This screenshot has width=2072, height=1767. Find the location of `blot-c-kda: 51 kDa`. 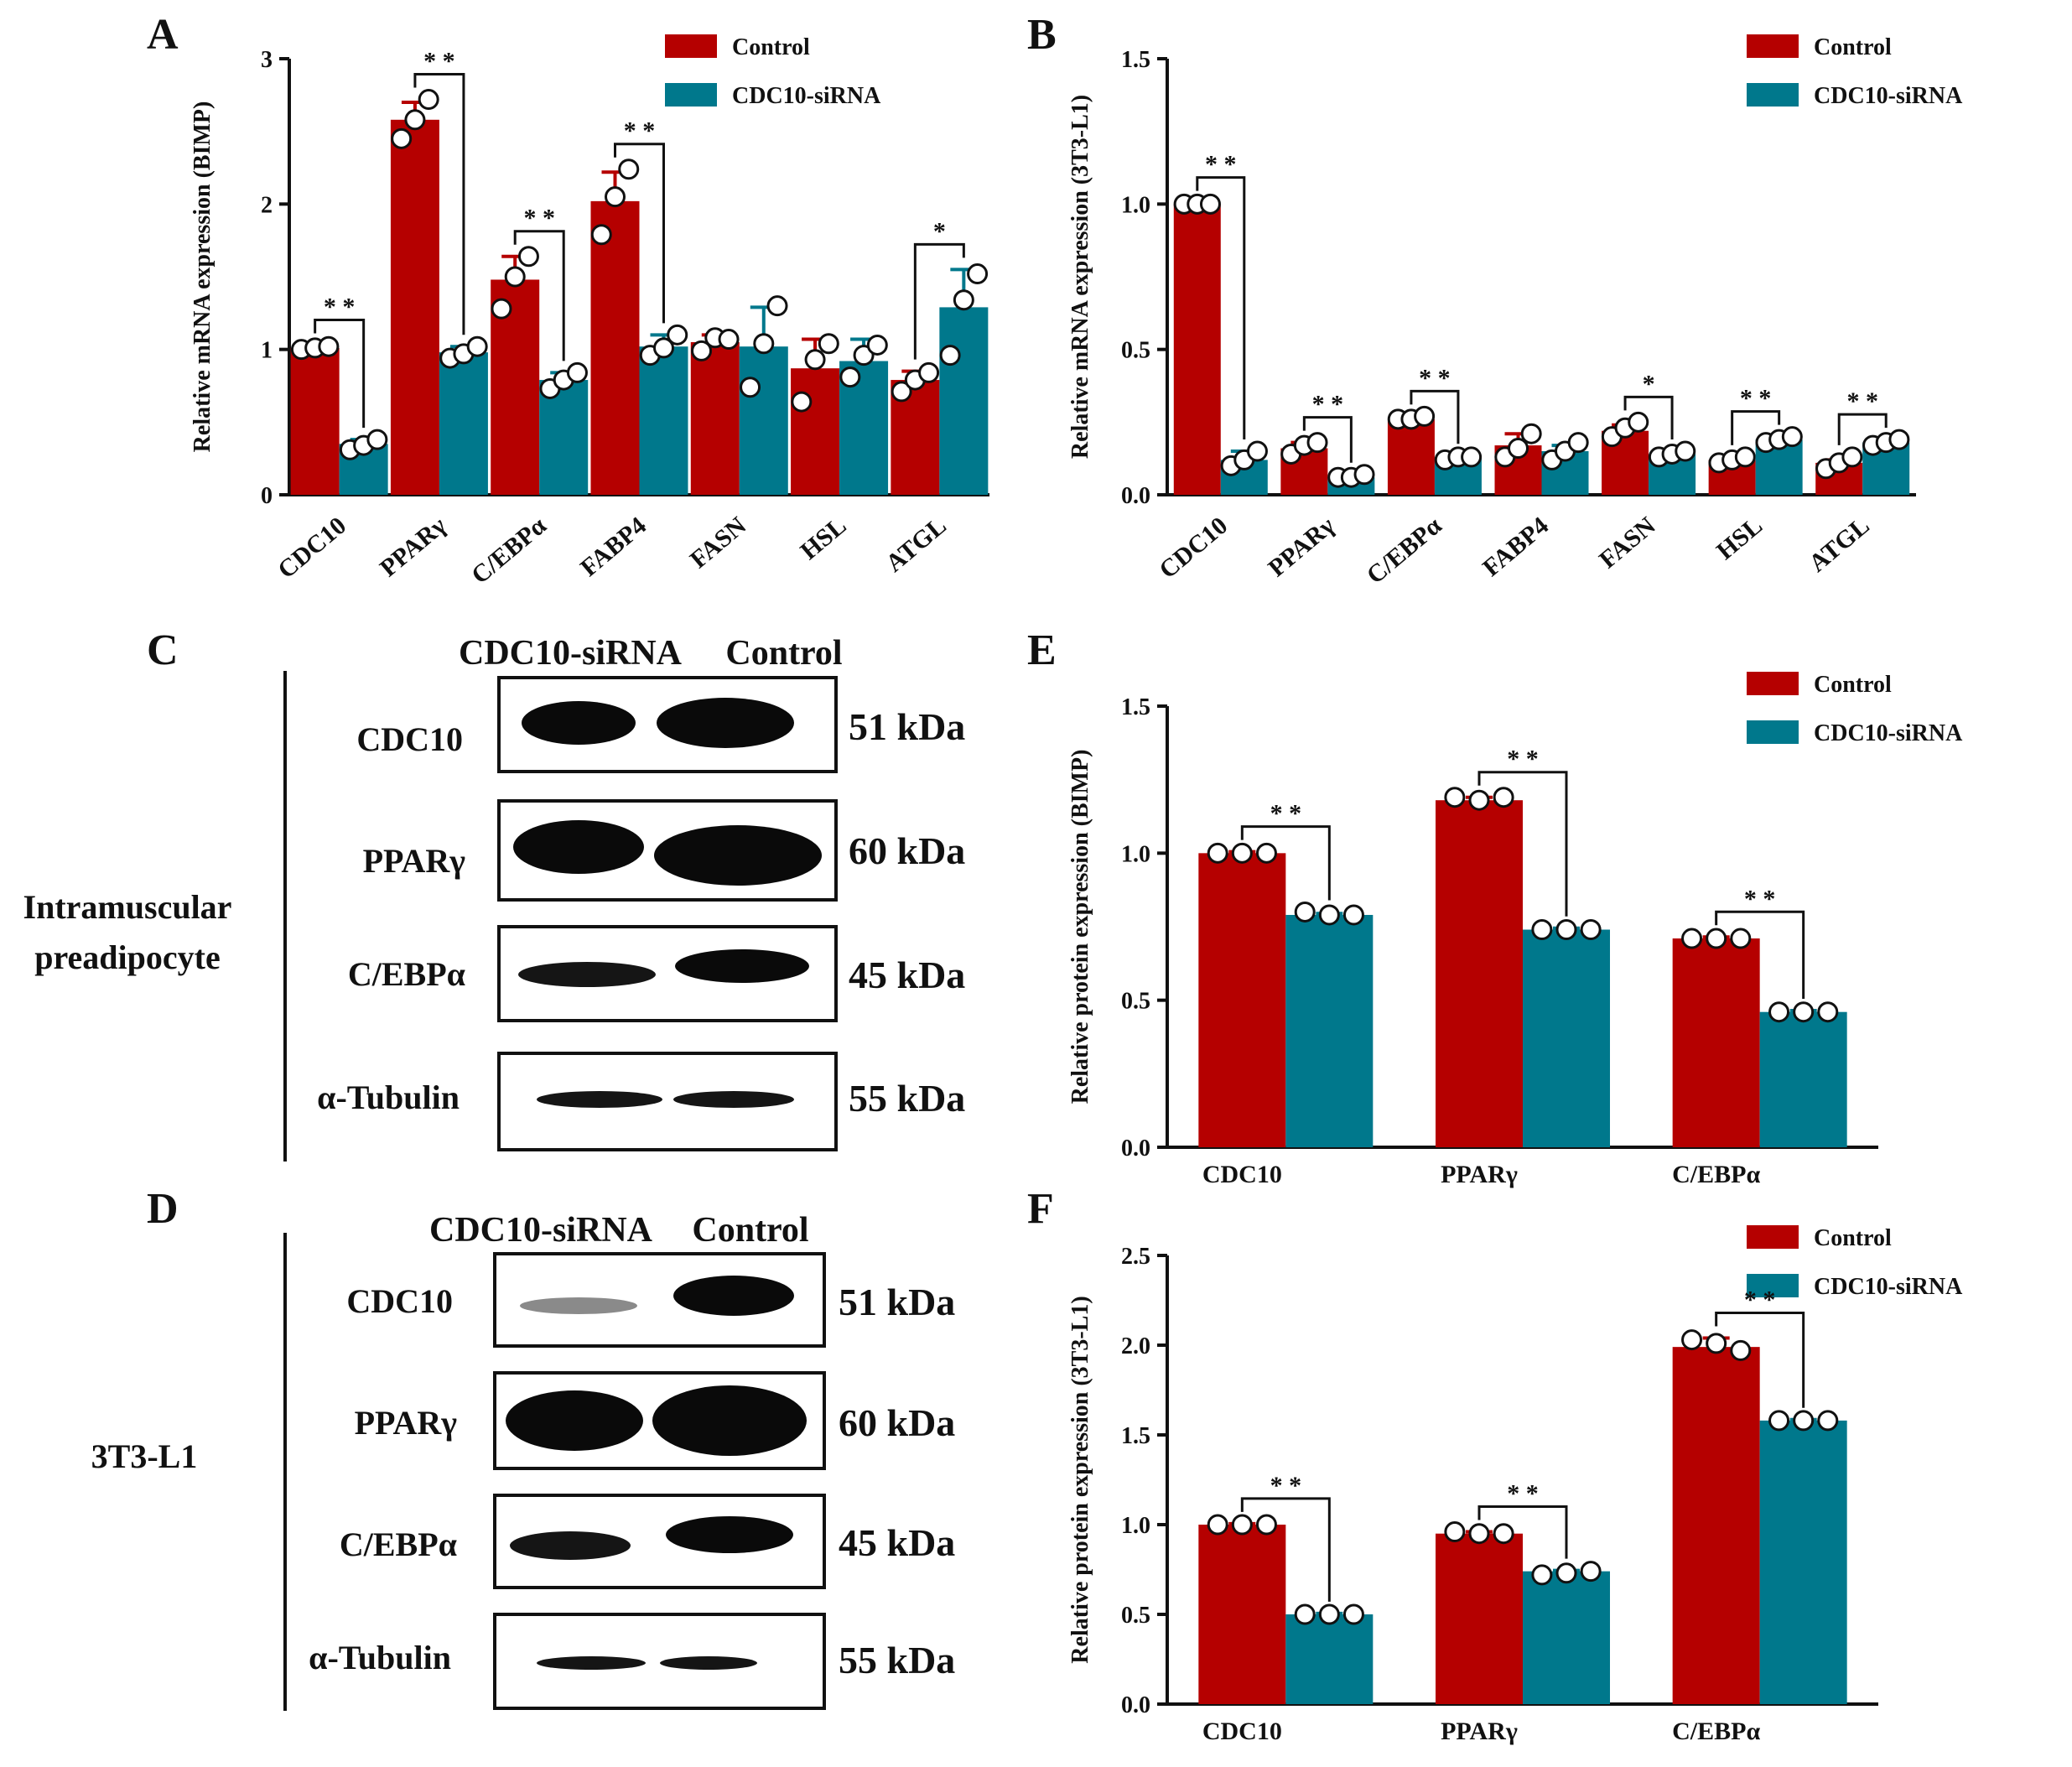

blot-c-kda: 51 kDa is located at coordinates (907, 727).